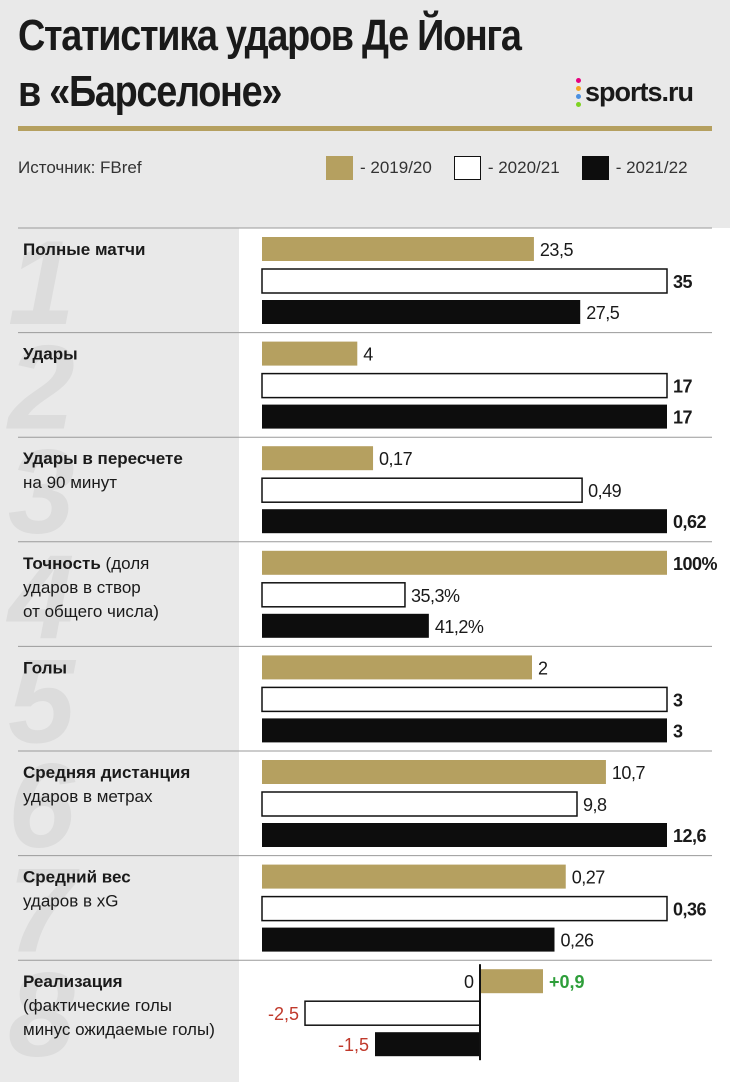 Image resolution: width=730 pixels, height=1082 pixels. Describe the element at coordinates (82, 587) in the screenshot. I see `group-label-line: ударов в створ` at that location.